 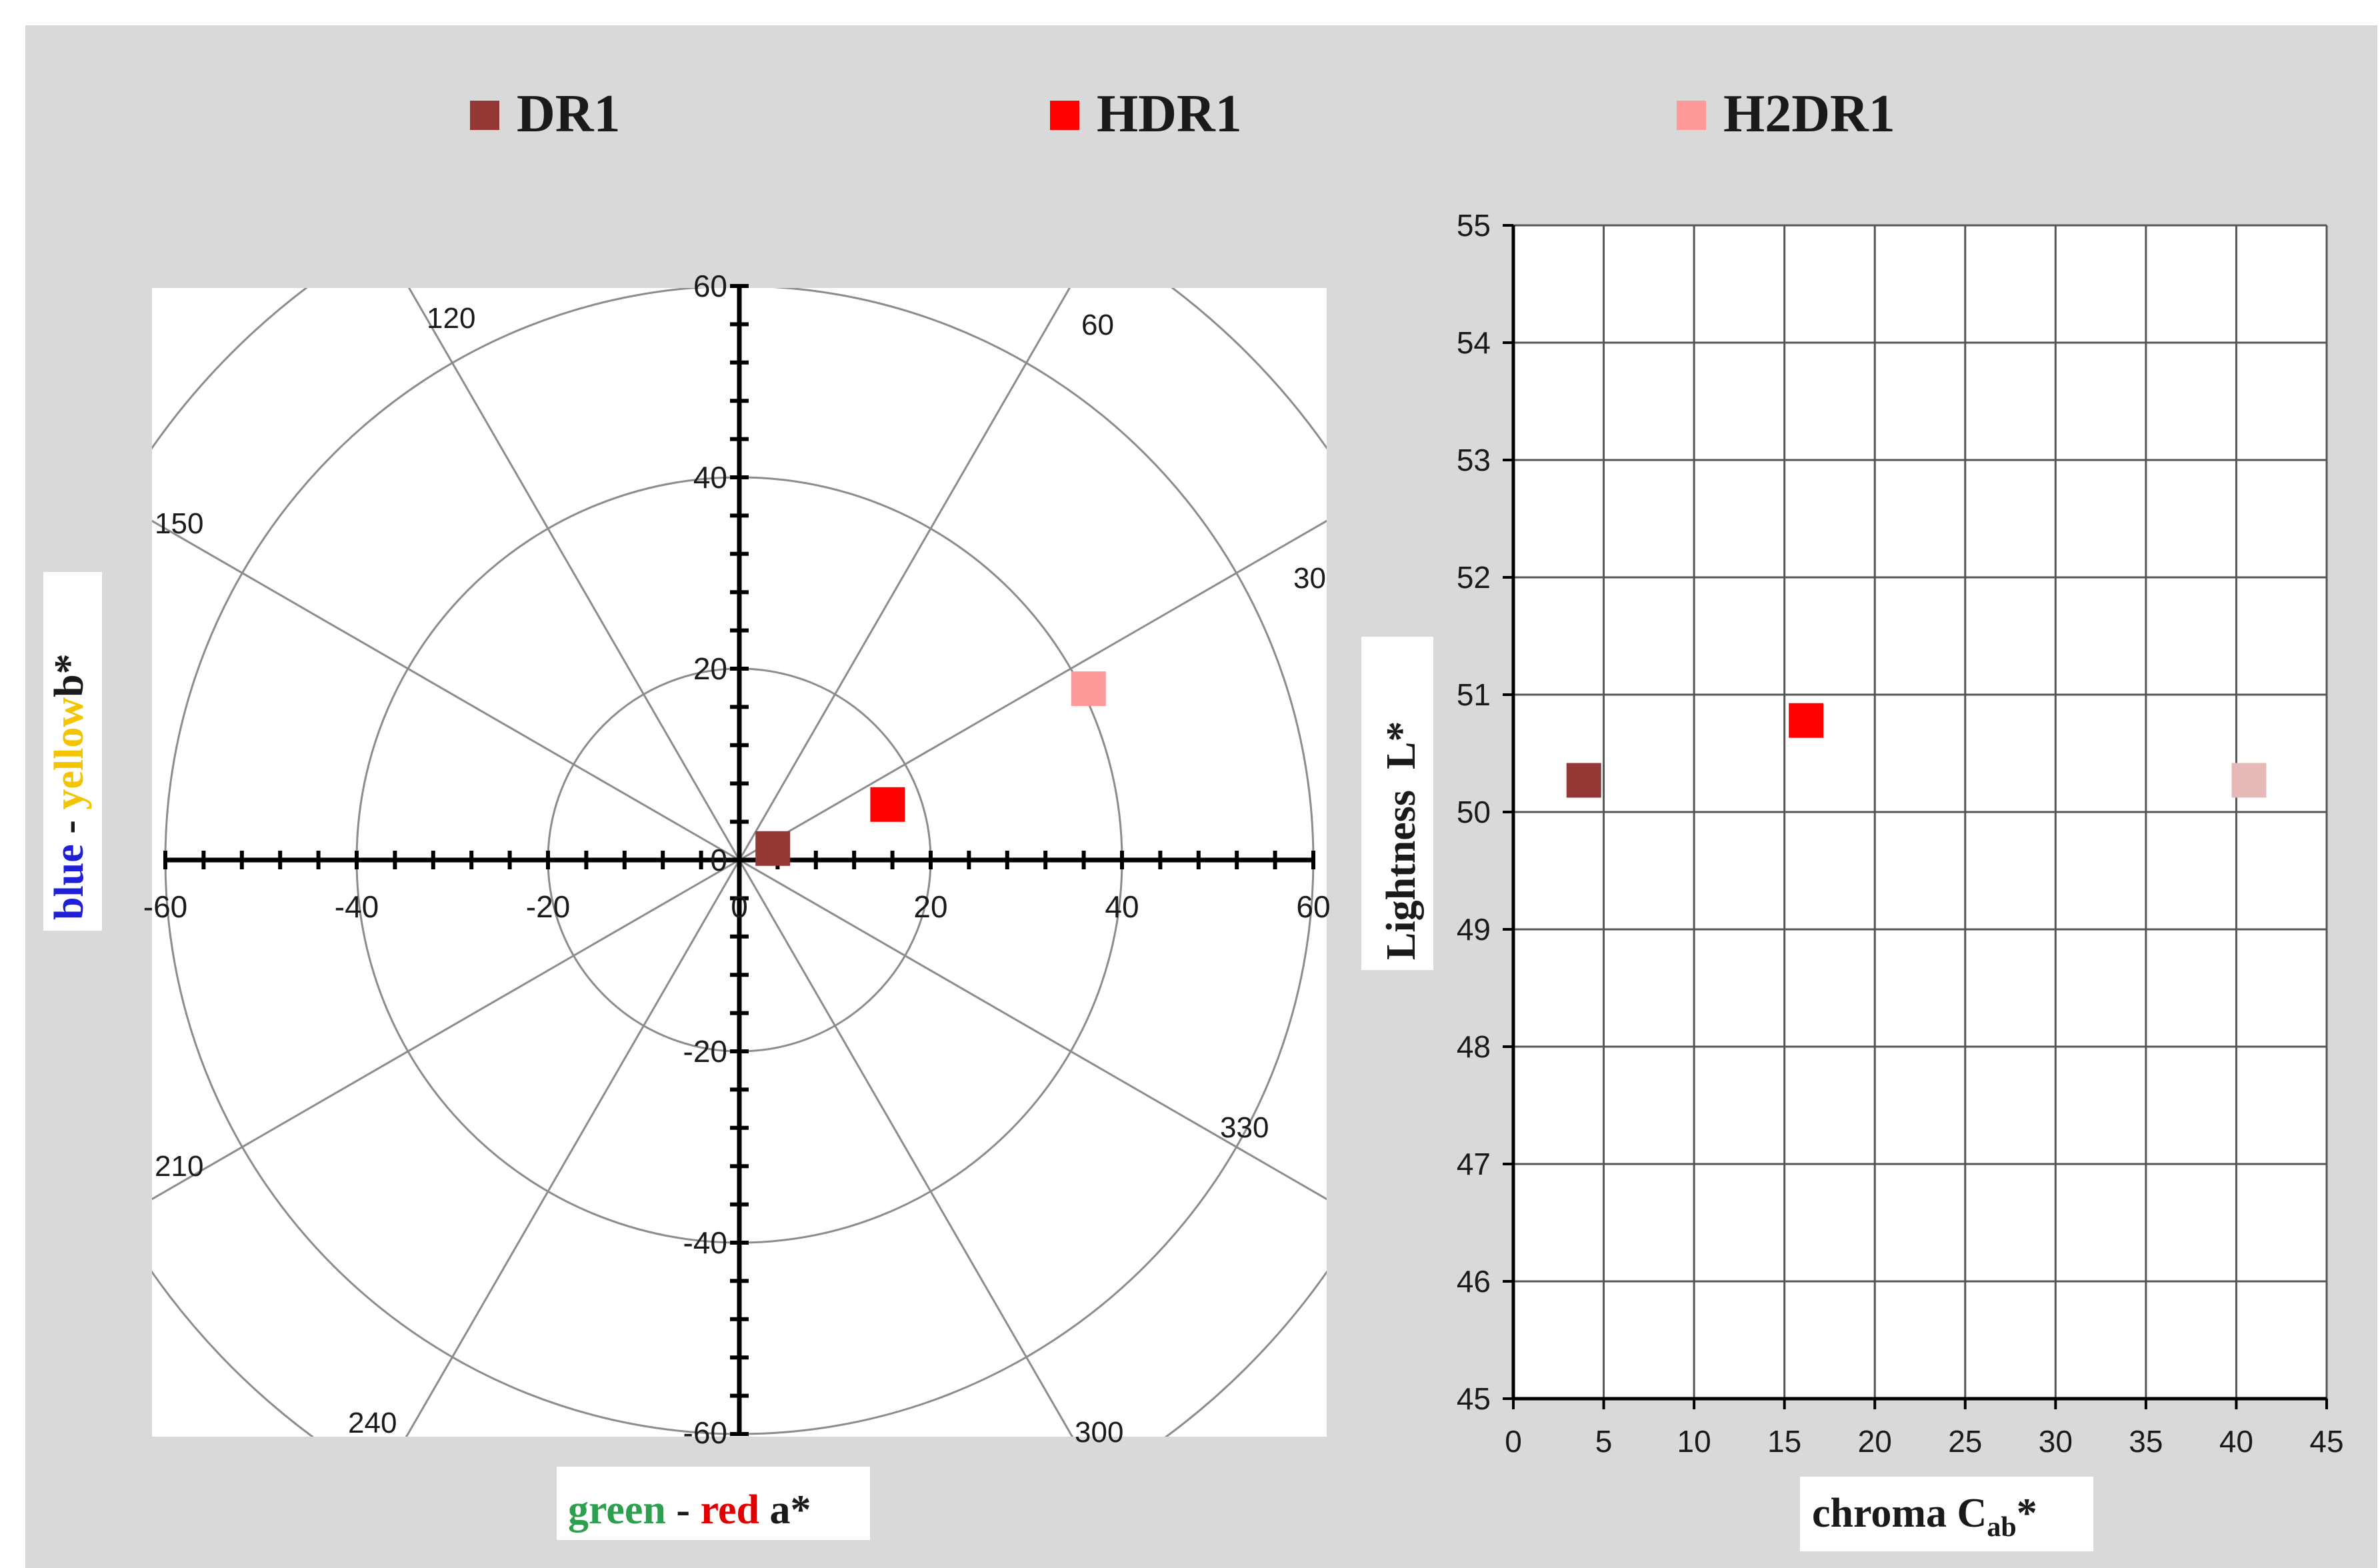 I want to click on polar-angle-label: 120, so click(x=451, y=318).